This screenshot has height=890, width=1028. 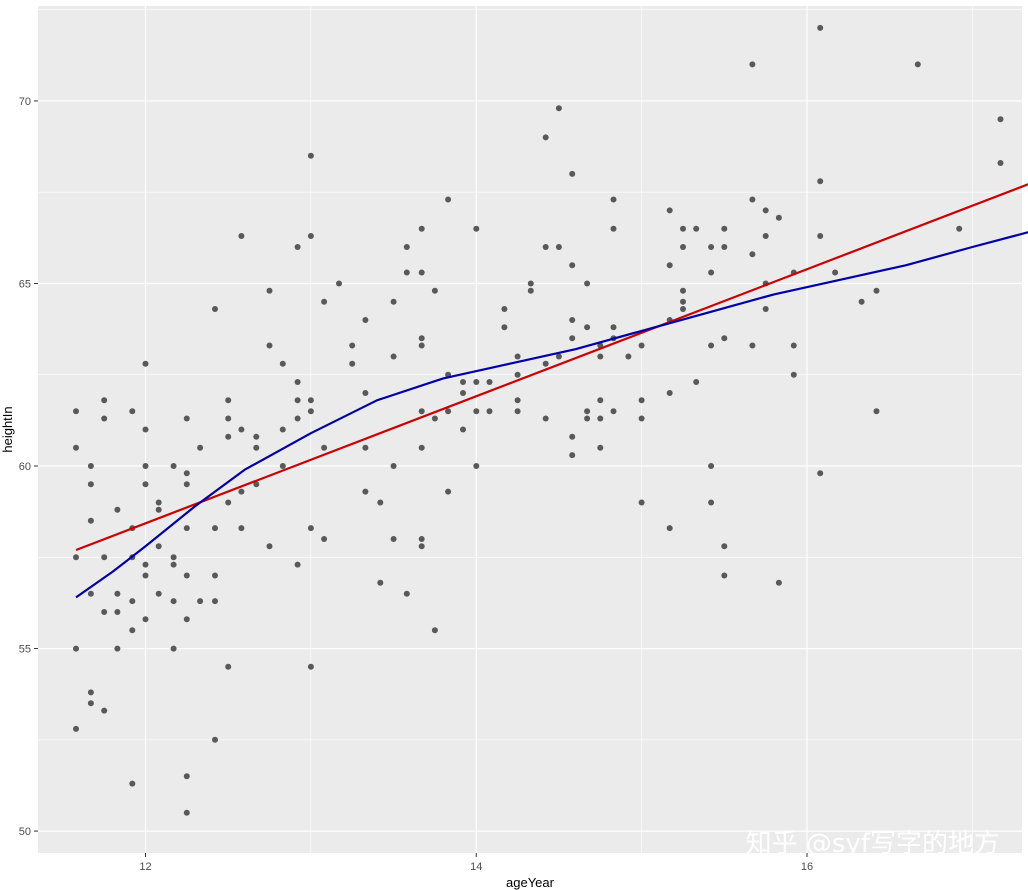 What do you see at coordinates (807, 867) in the screenshot?
I see `x-tick-label: 16` at bounding box center [807, 867].